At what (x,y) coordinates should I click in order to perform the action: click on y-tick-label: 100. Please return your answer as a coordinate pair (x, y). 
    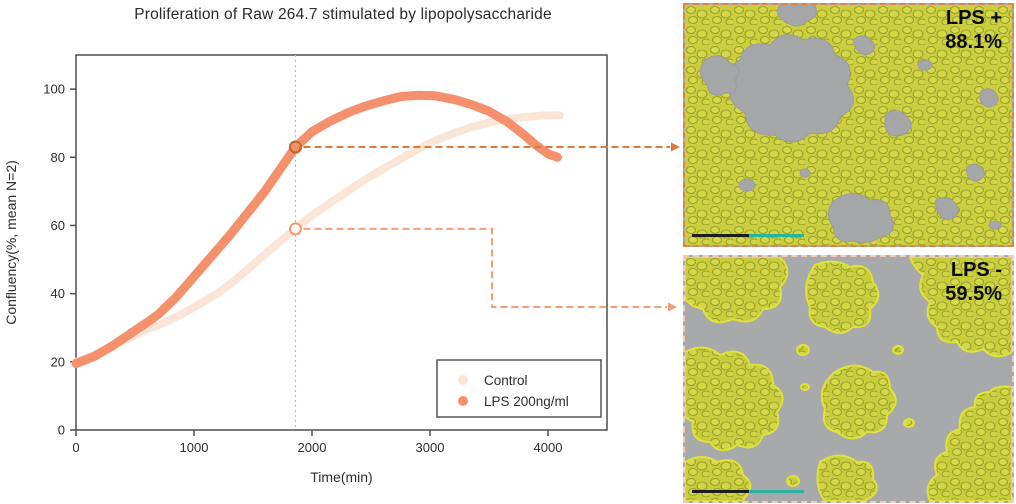
    Looking at the image, I should click on (54, 89).